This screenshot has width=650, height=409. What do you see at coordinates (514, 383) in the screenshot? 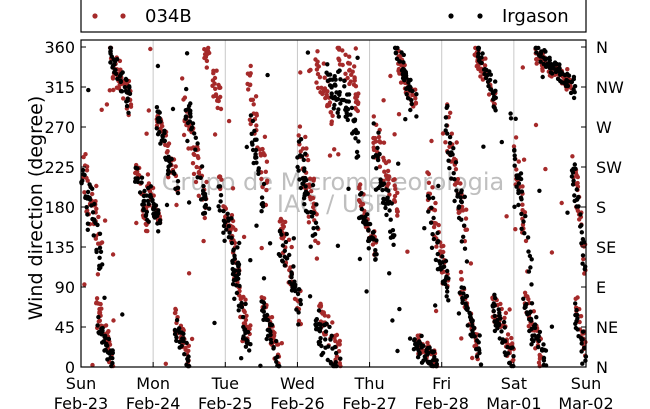
I see `x-tick-day: Sat` at bounding box center [514, 383].